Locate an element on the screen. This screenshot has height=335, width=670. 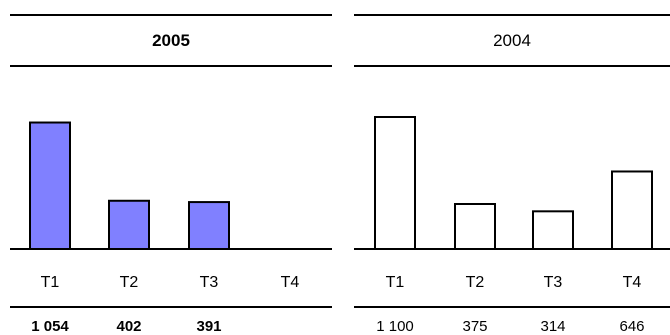
panel-title: 2005 is located at coordinates (171, 40).